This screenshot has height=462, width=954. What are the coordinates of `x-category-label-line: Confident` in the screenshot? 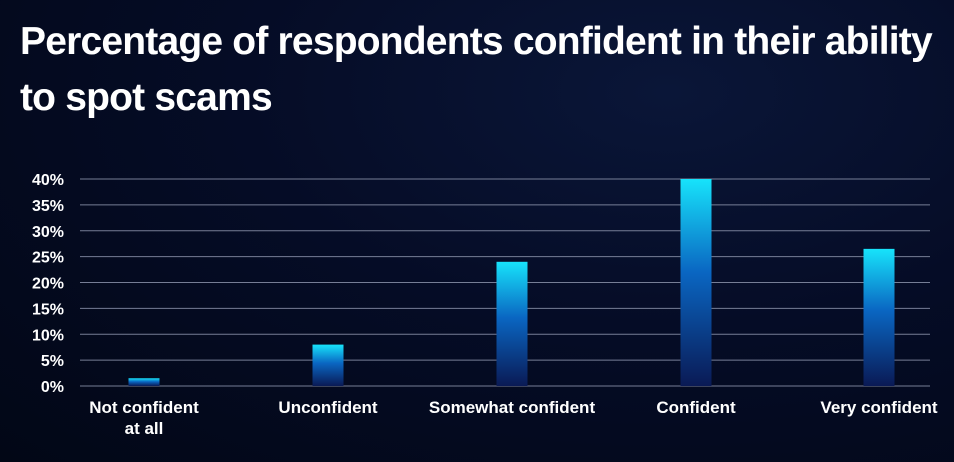 It's located at (696, 407).